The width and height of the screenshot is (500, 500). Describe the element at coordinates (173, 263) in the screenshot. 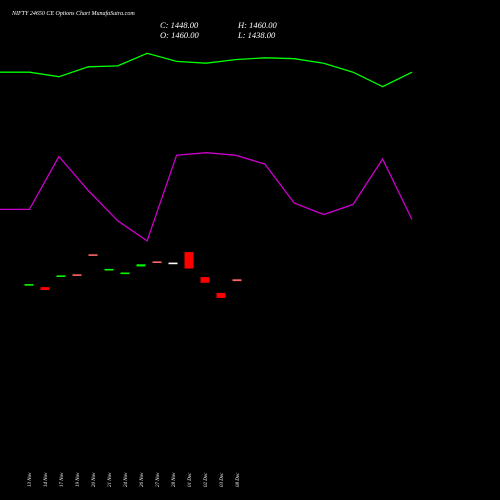

I see `candle-28-nov` at that location.